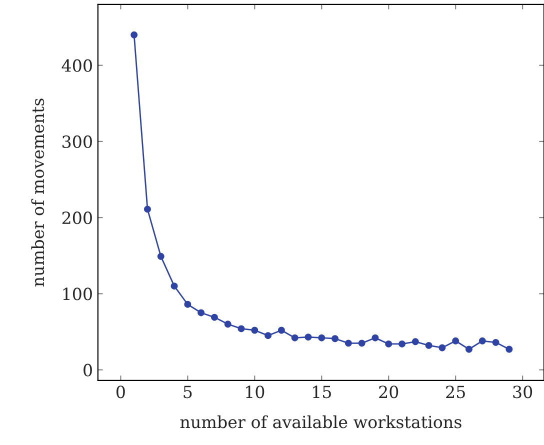 This screenshot has width=544, height=445. Describe the element at coordinates (455, 392) in the screenshot. I see `x-tick-label: 25` at that location.